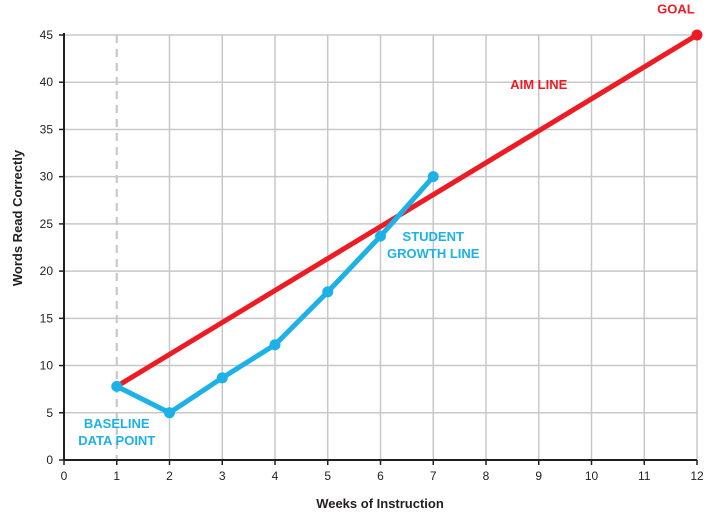  What do you see at coordinates (538, 84) in the screenshot?
I see `series-label: AIM LINE` at bounding box center [538, 84].